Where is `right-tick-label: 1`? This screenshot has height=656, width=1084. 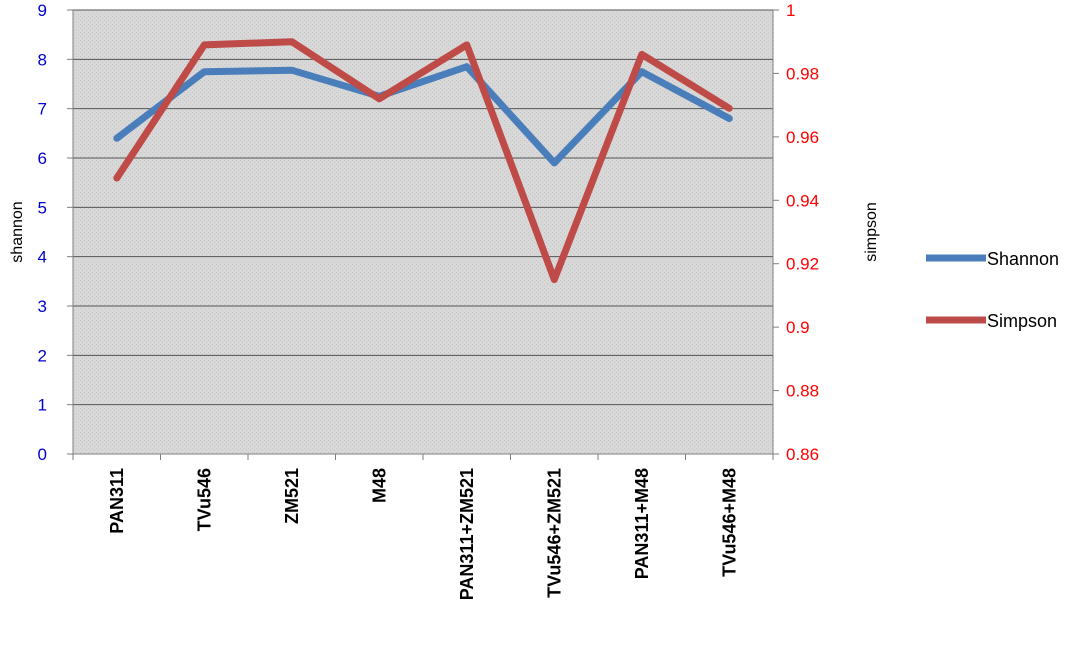 right-tick-label: 1 is located at coordinates (790, 10).